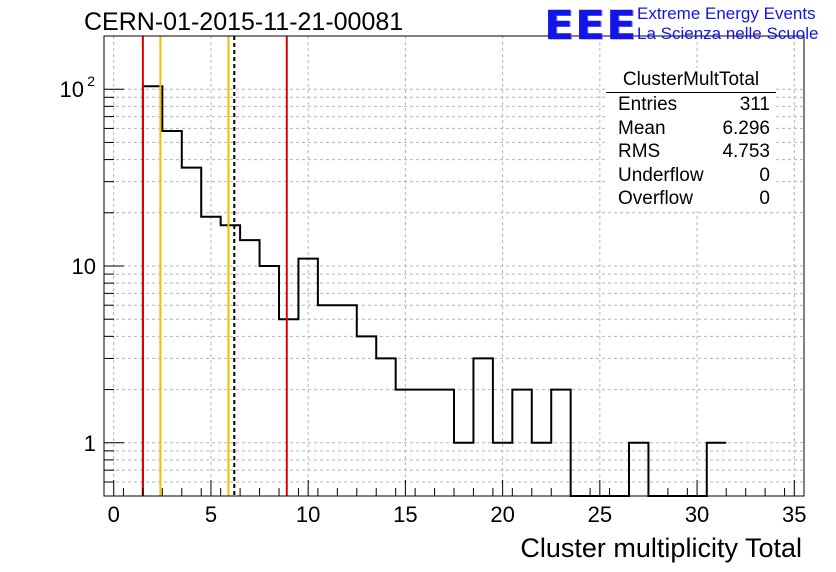  Describe the element at coordinates (655, 198) in the screenshot. I see `stats-label: Overflow` at that location.